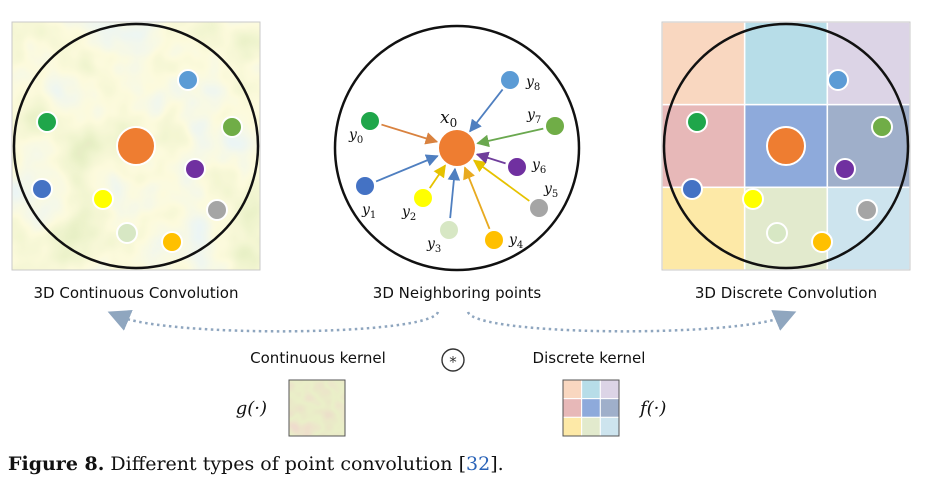 The width and height of the screenshot is (925, 491). I want to click on neighbor-label-y8: y8, so click(532, 83).